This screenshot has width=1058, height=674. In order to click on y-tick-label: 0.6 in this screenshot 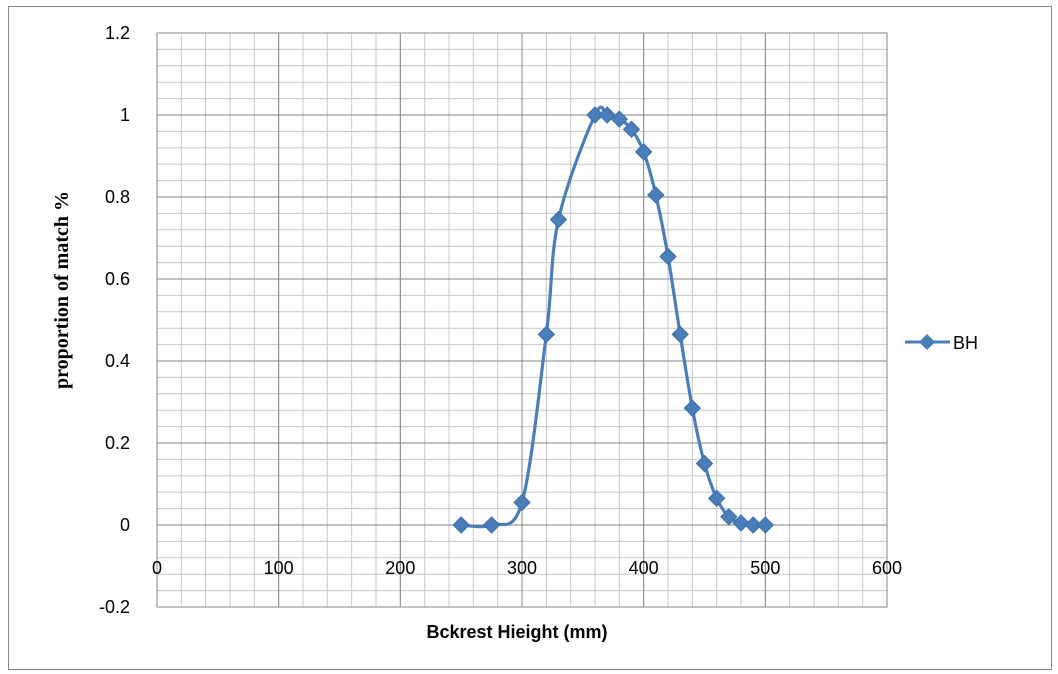, I will do `click(117, 279)`.